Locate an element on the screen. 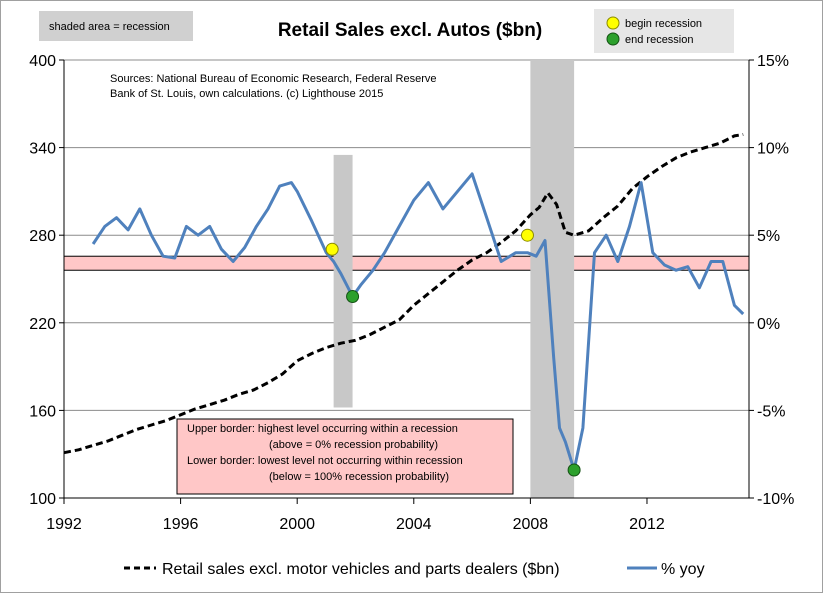 The height and width of the screenshot is (593, 823). threshold-note-box is located at coordinates (345, 456).